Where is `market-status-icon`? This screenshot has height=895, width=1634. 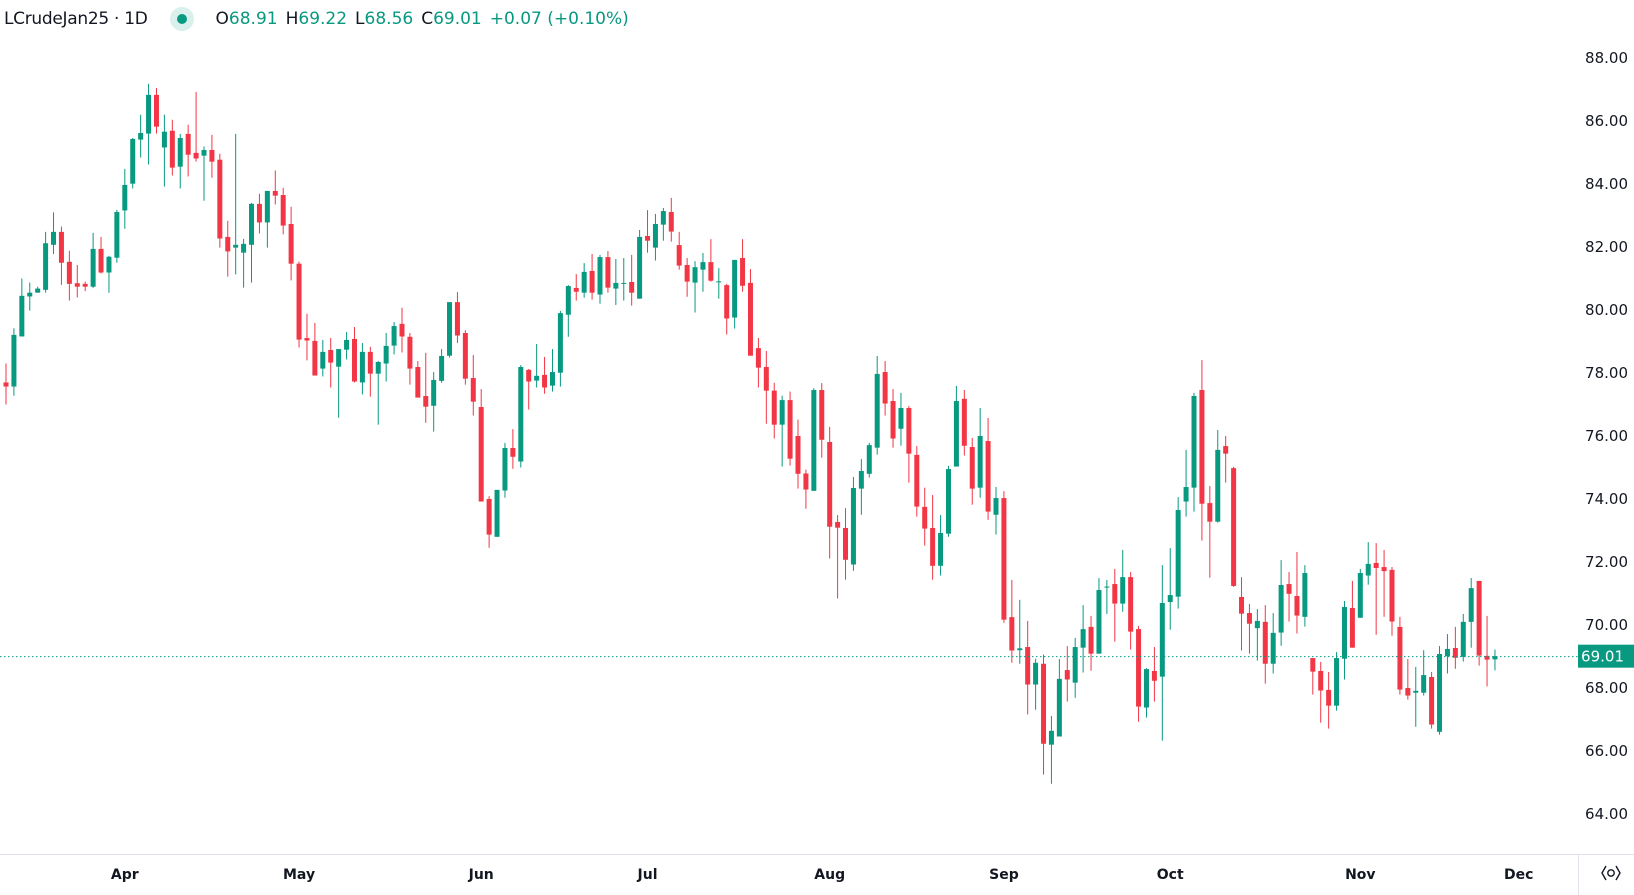
market-status-icon is located at coordinates (181, 19).